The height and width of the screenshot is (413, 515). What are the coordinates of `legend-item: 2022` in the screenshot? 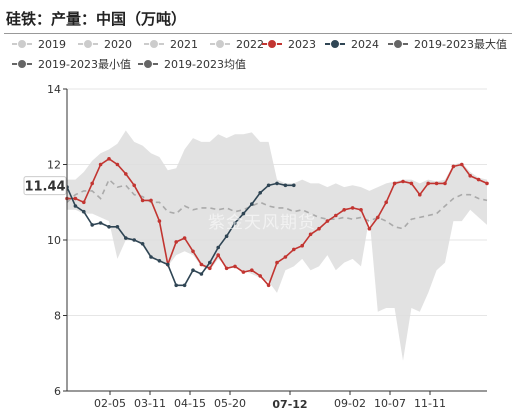 It's located at (237, 44).